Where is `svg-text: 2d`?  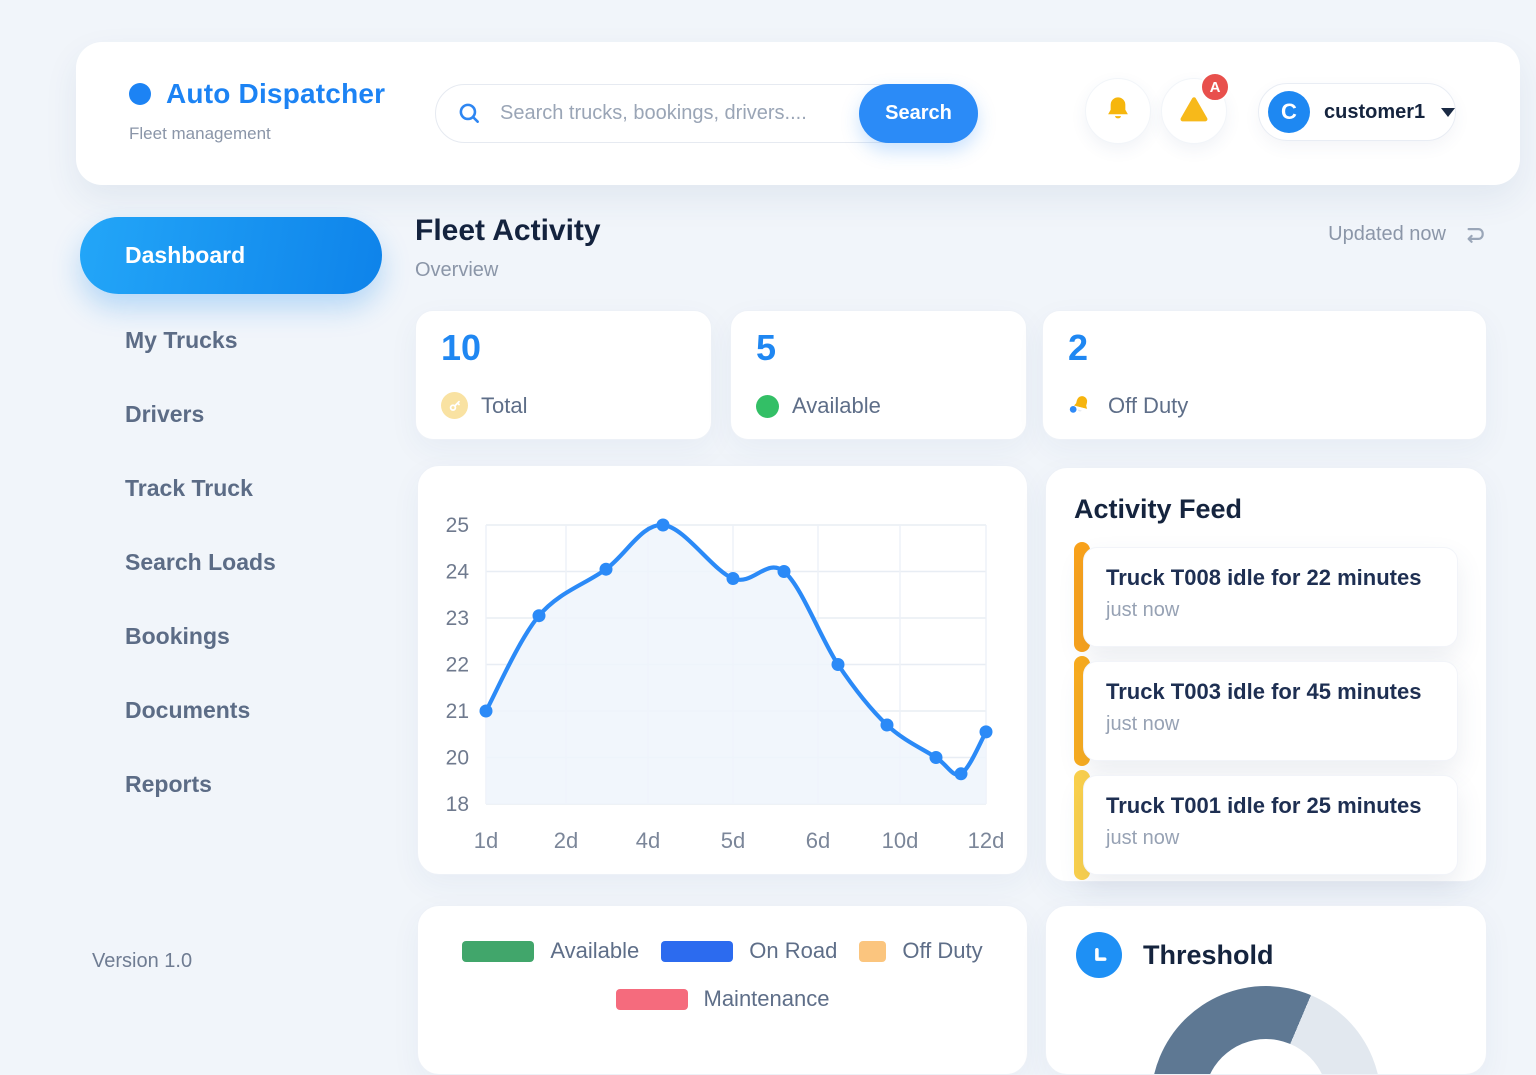
svg-text: 2d is located at coordinates (566, 840).